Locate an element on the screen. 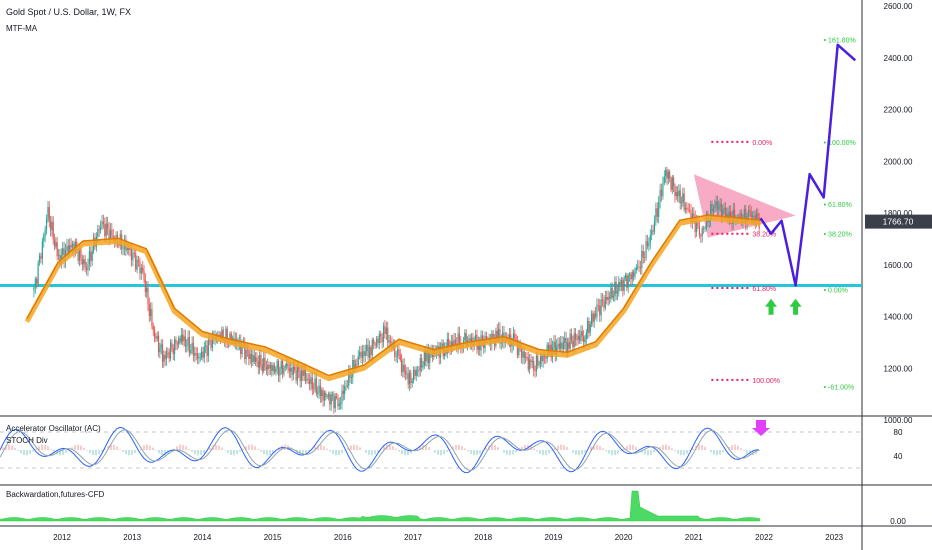  up-arrow-icon is located at coordinates (795, 306).